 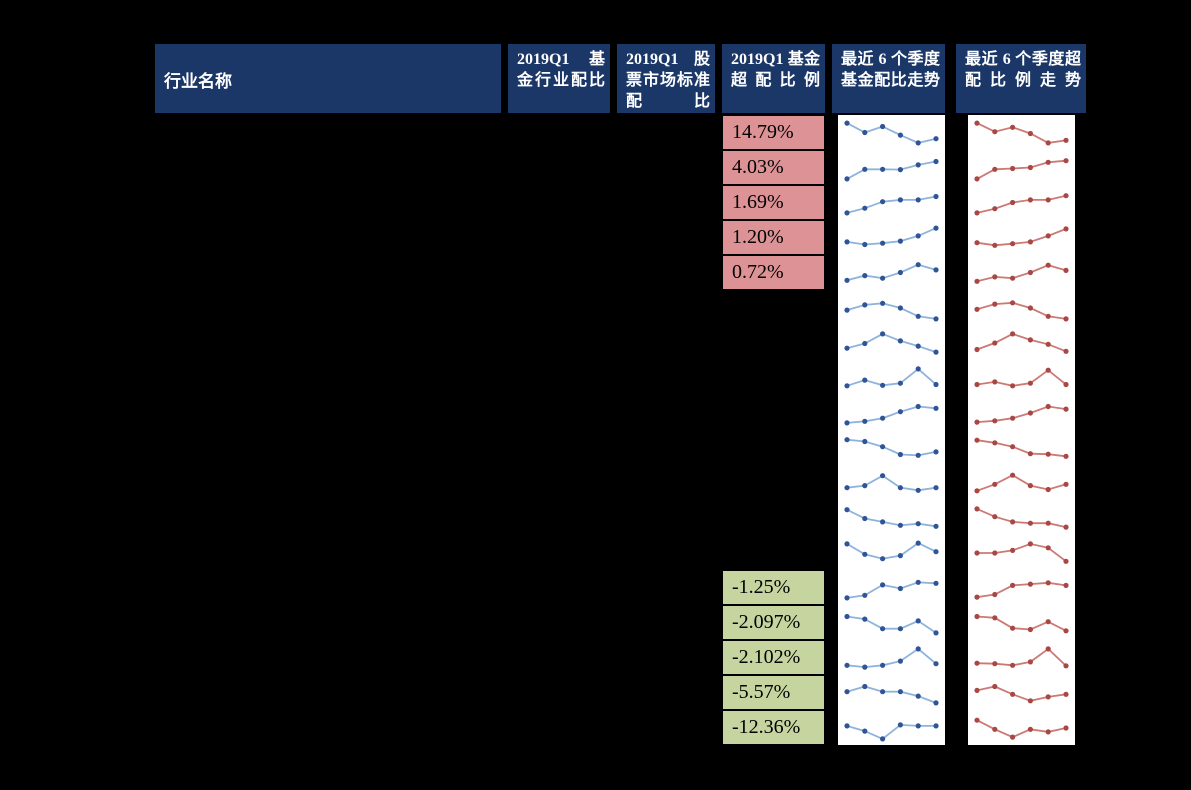 What do you see at coordinates (773, 692) in the screenshot?
I see `over-ratio-value: -5.57%` at bounding box center [773, 692].